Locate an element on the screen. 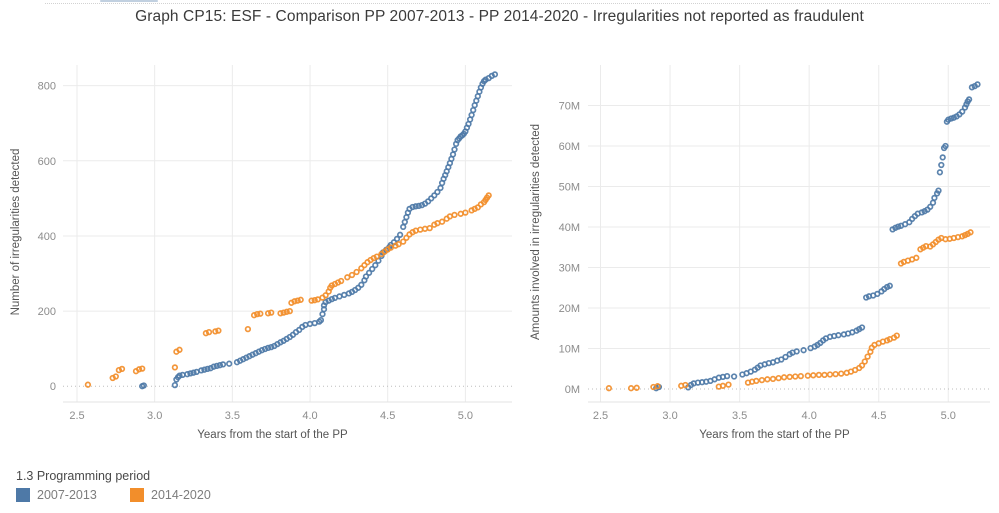  legend-swatch-blue is located at coordinates (23, 495).